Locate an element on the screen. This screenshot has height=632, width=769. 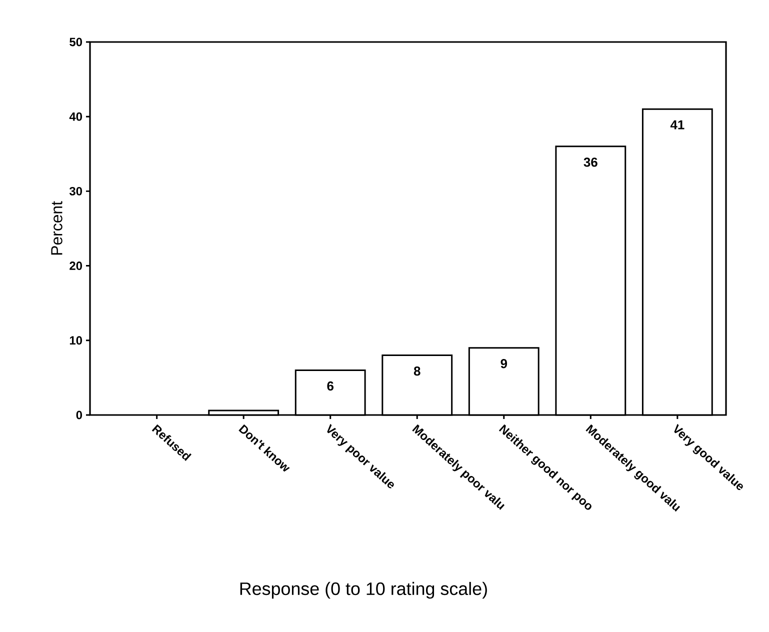
y-tick-label: 50 is located at coordinates (76, 42).